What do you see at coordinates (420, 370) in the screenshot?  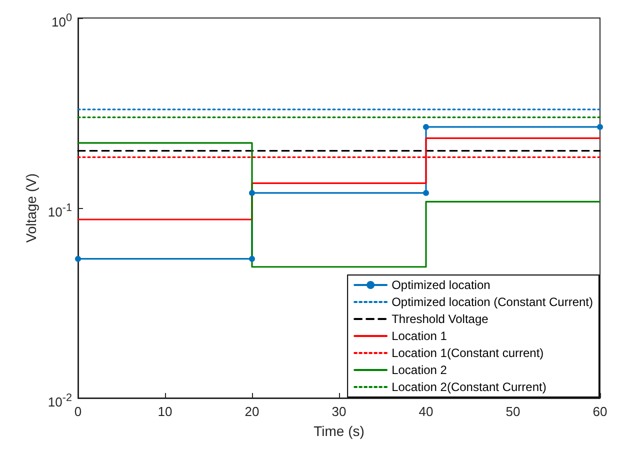 I see `legend-label: Location 2` at bounding box center [420, 370].